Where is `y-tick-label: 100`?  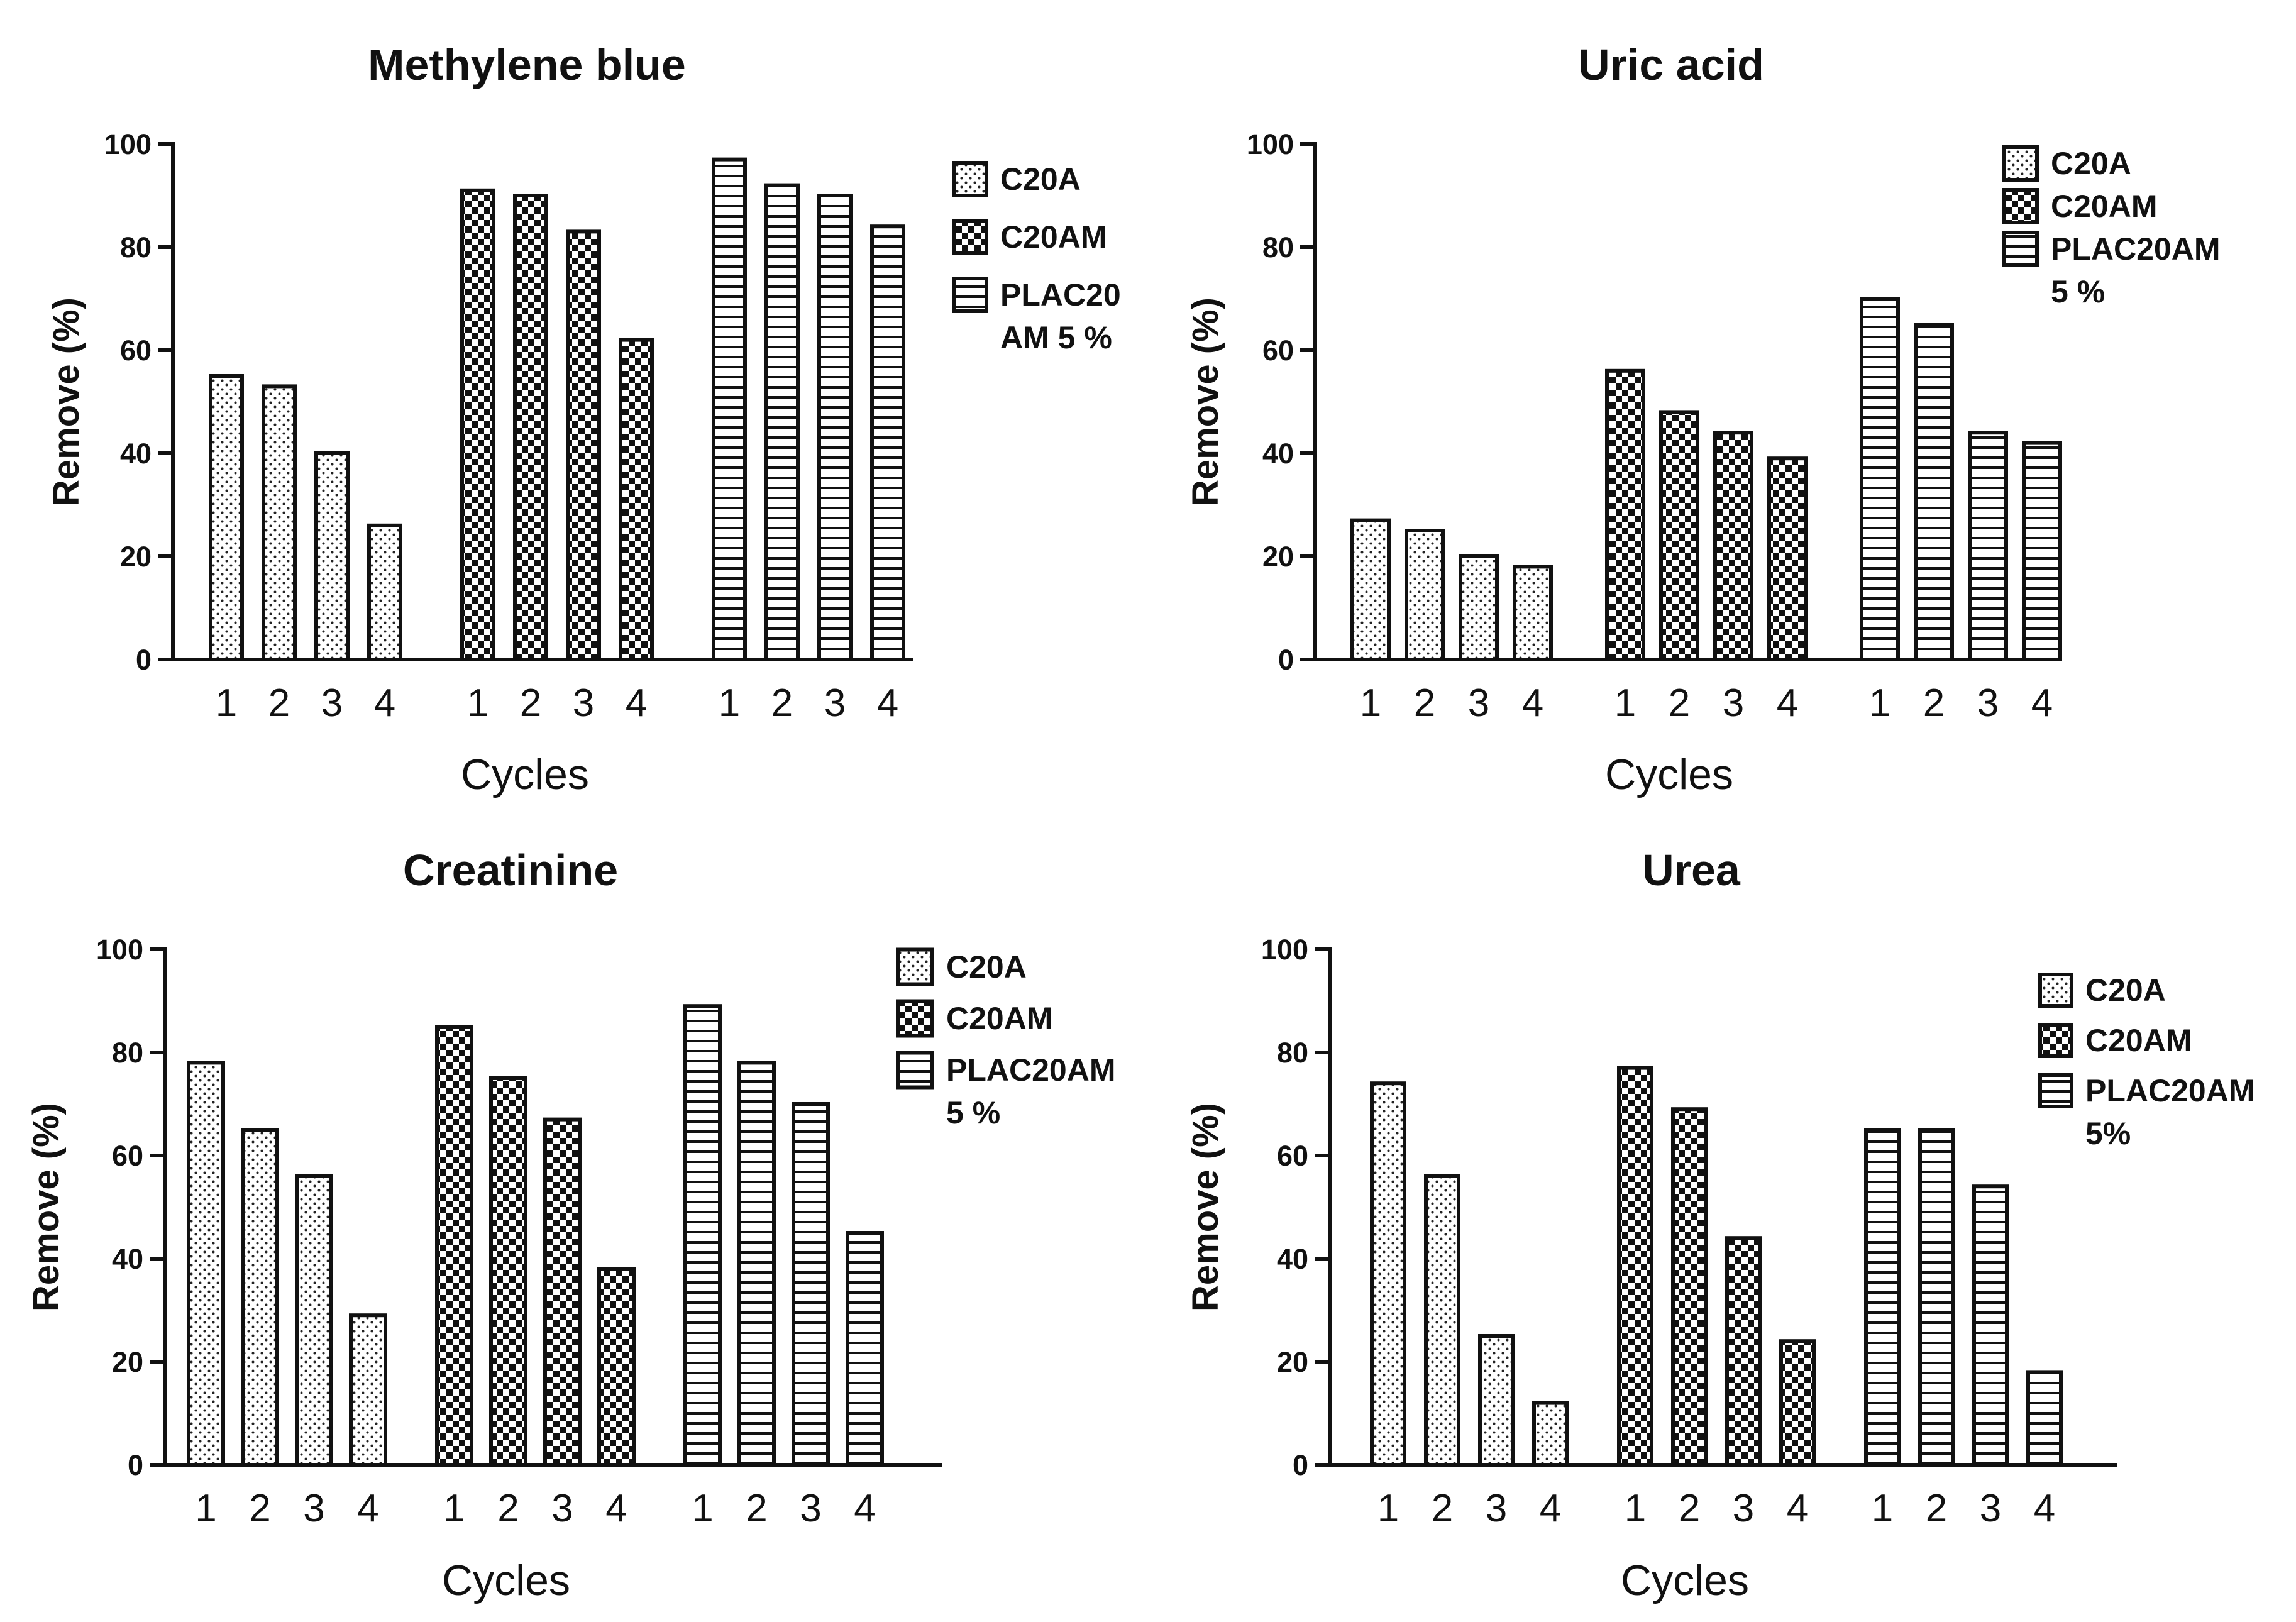
y-tick-label: 100 is located at coordinates (1284, 950).